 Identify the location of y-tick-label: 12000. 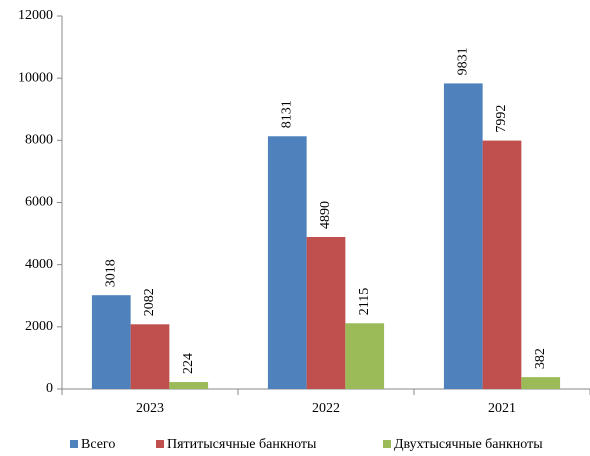
(35, 15).